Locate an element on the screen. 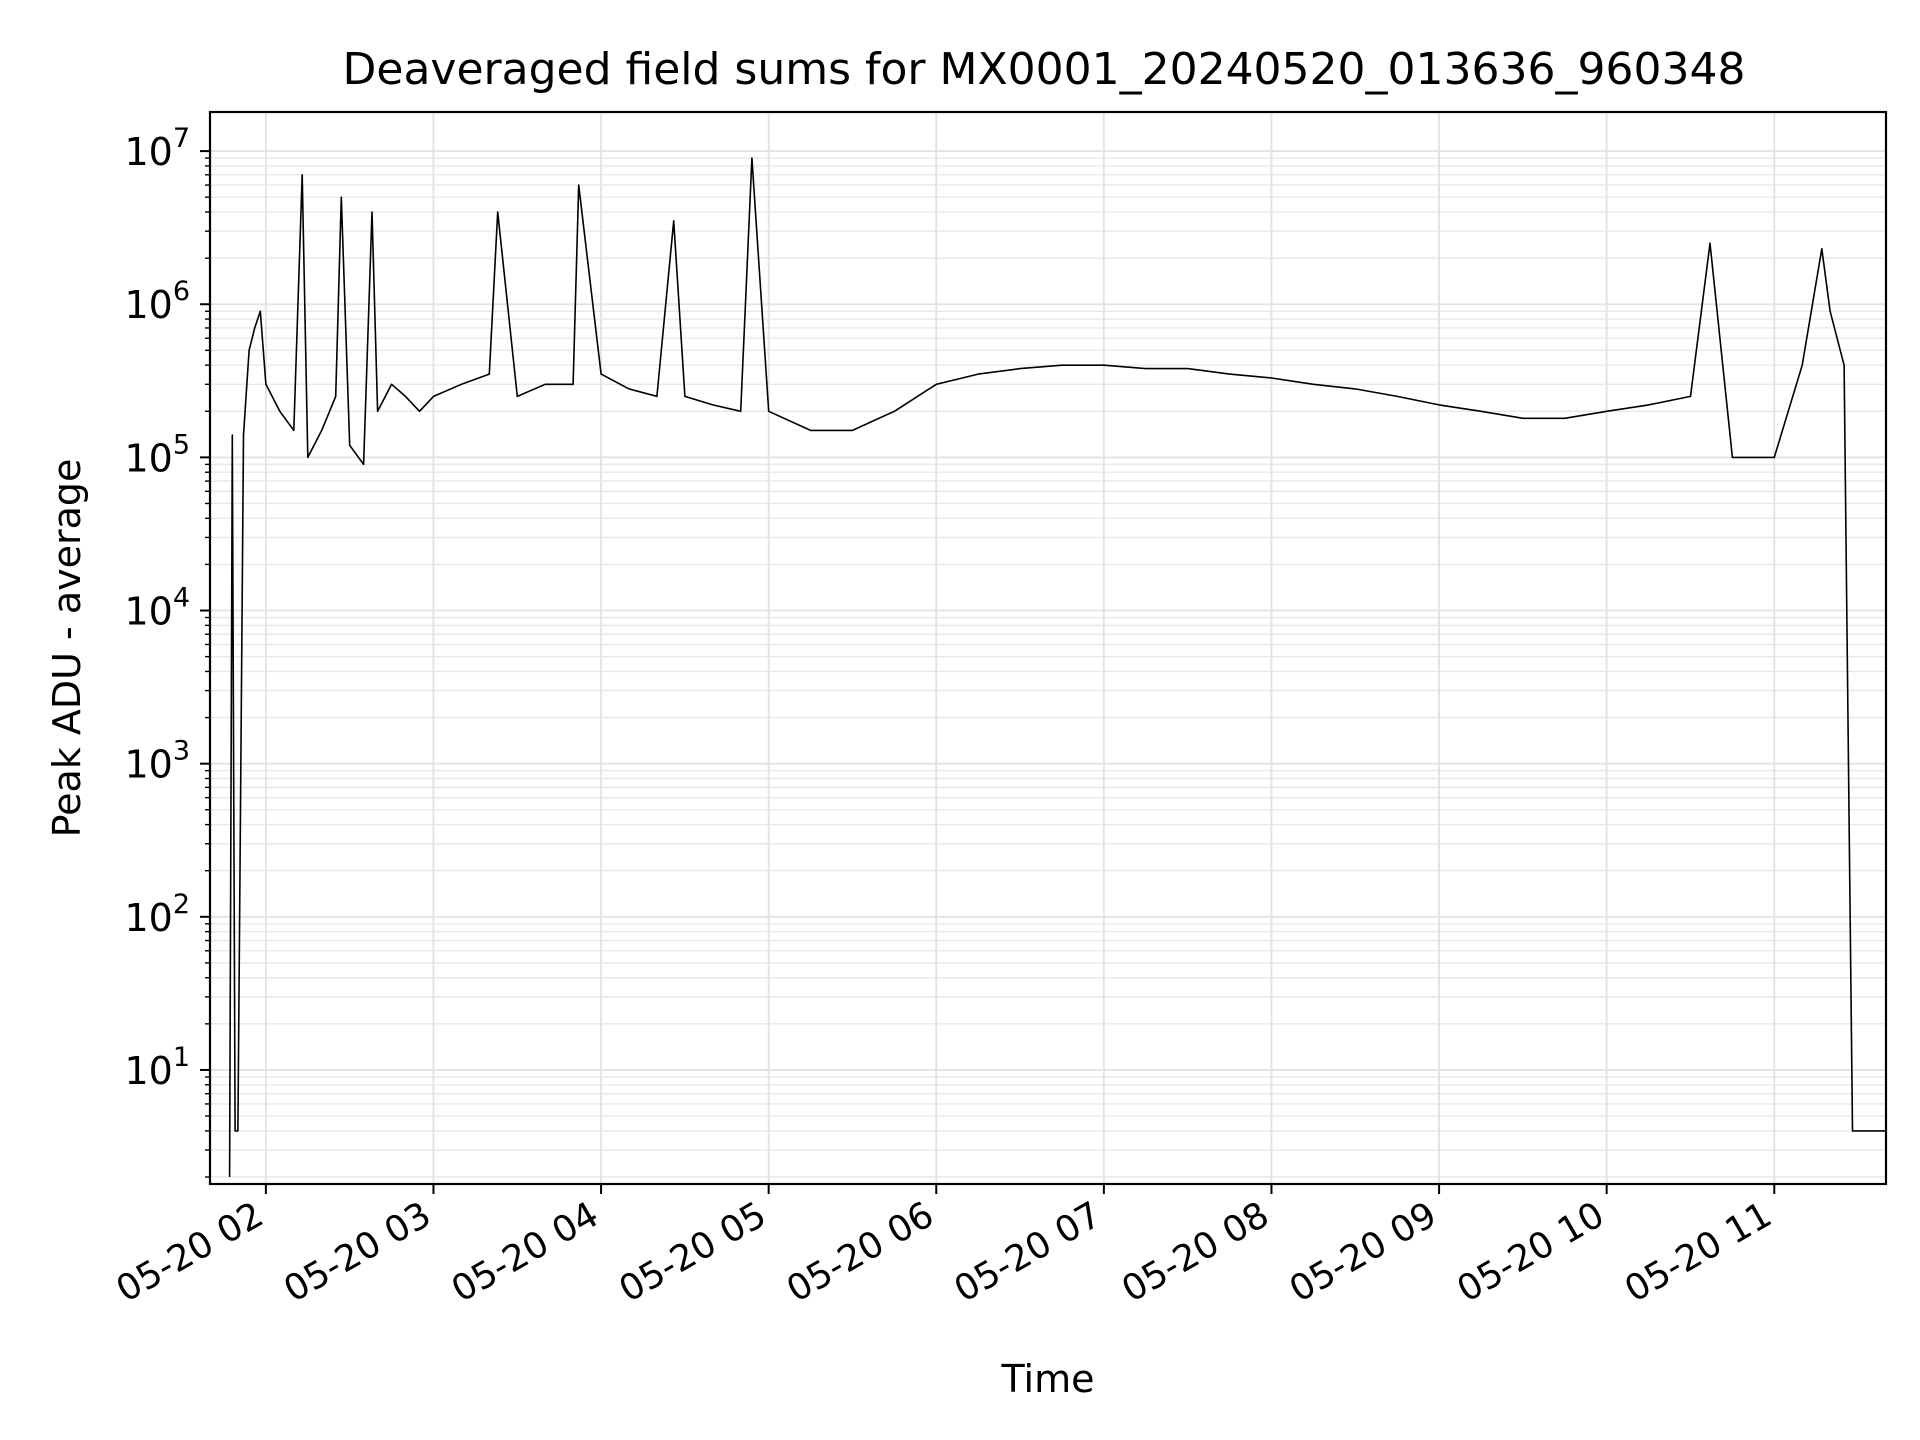 This screenshot has width=1920, height=1440. y-tick-label: 10² is located at coordinates (157, 914).